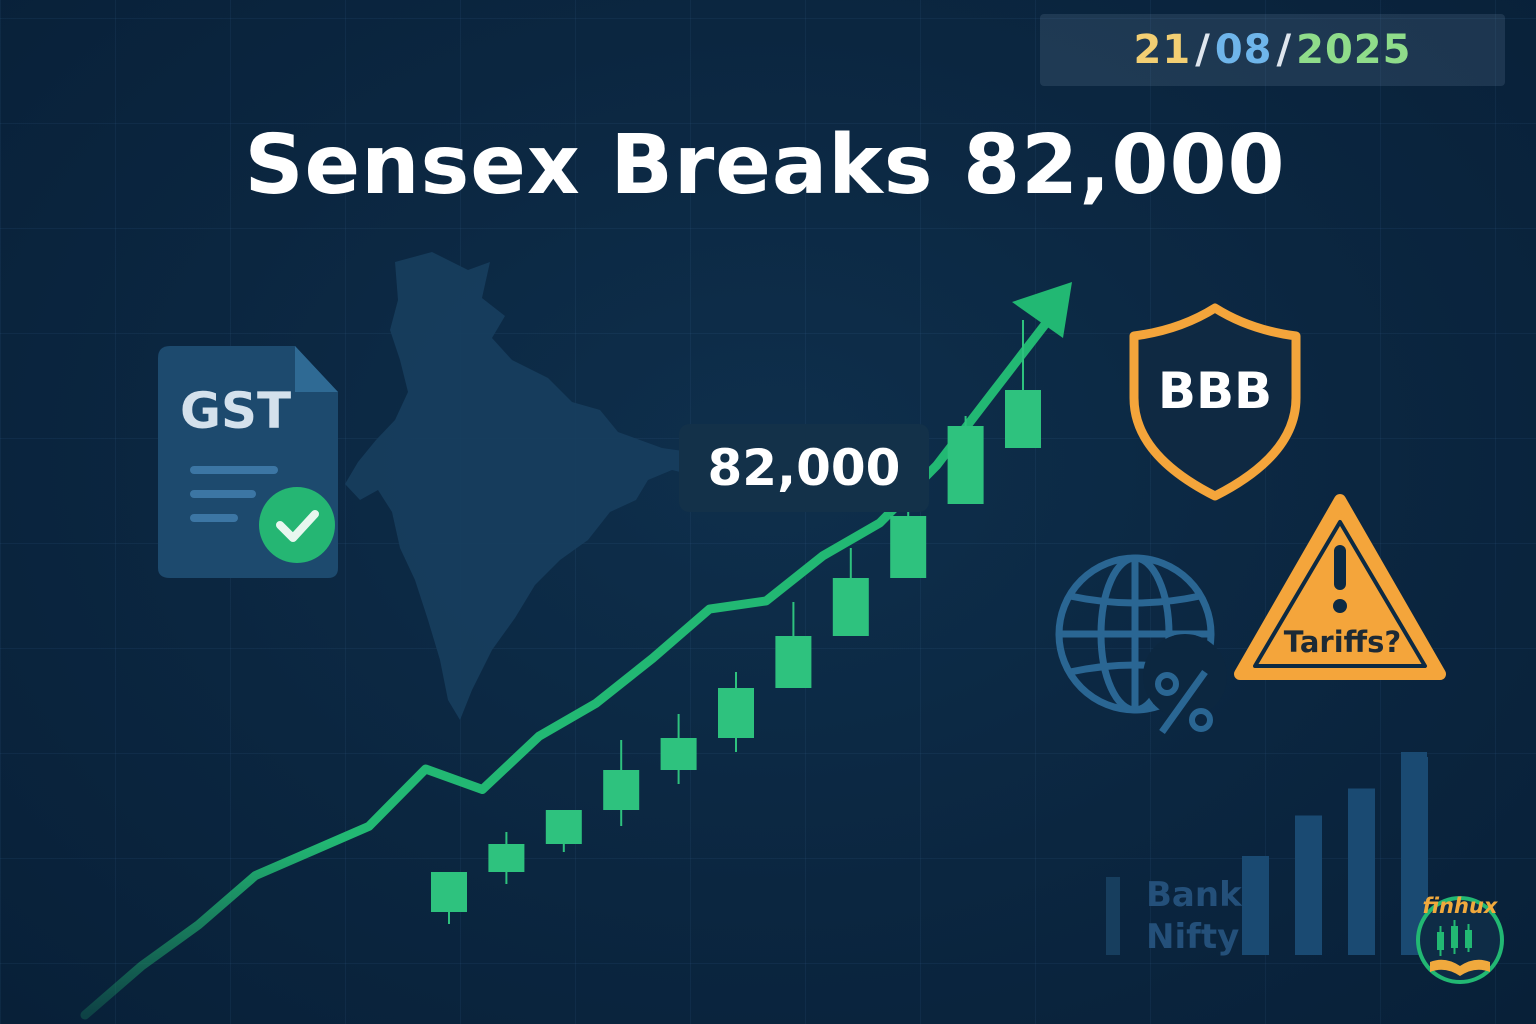 The image size is (1536, 1024). What do you see at coordinates (1194, 895) in the screenshot?
I see `bank-nifty-line1: Bank` at bounding box center [1194, 895].